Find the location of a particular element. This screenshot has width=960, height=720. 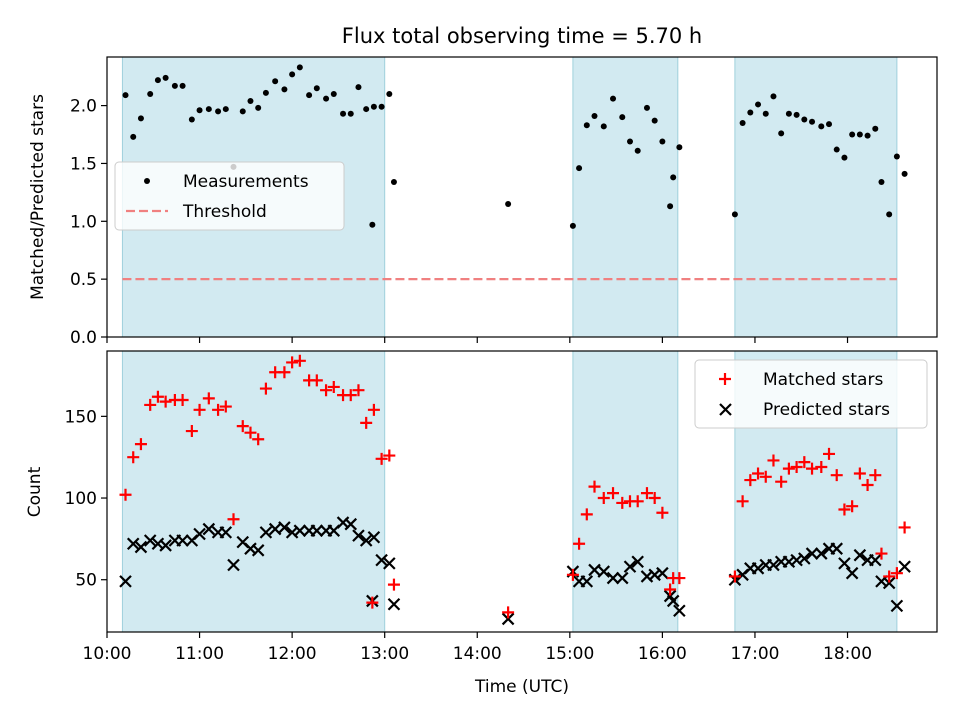

legend-measurements-label: Measurements is located at coordinates (246, 182).